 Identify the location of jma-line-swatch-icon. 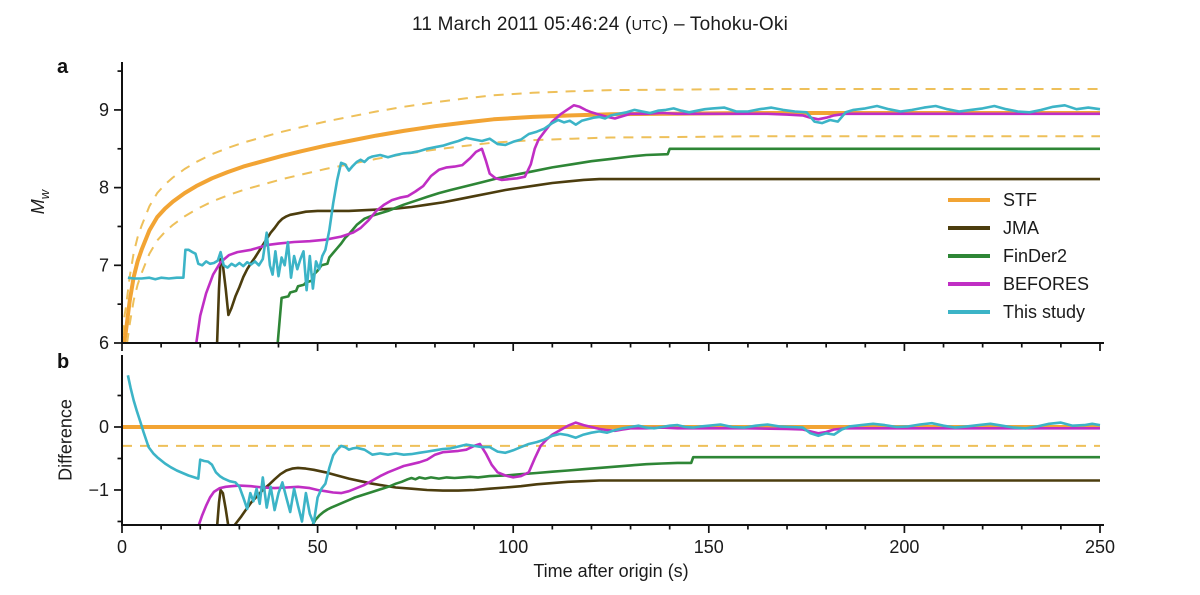
(969, 228).